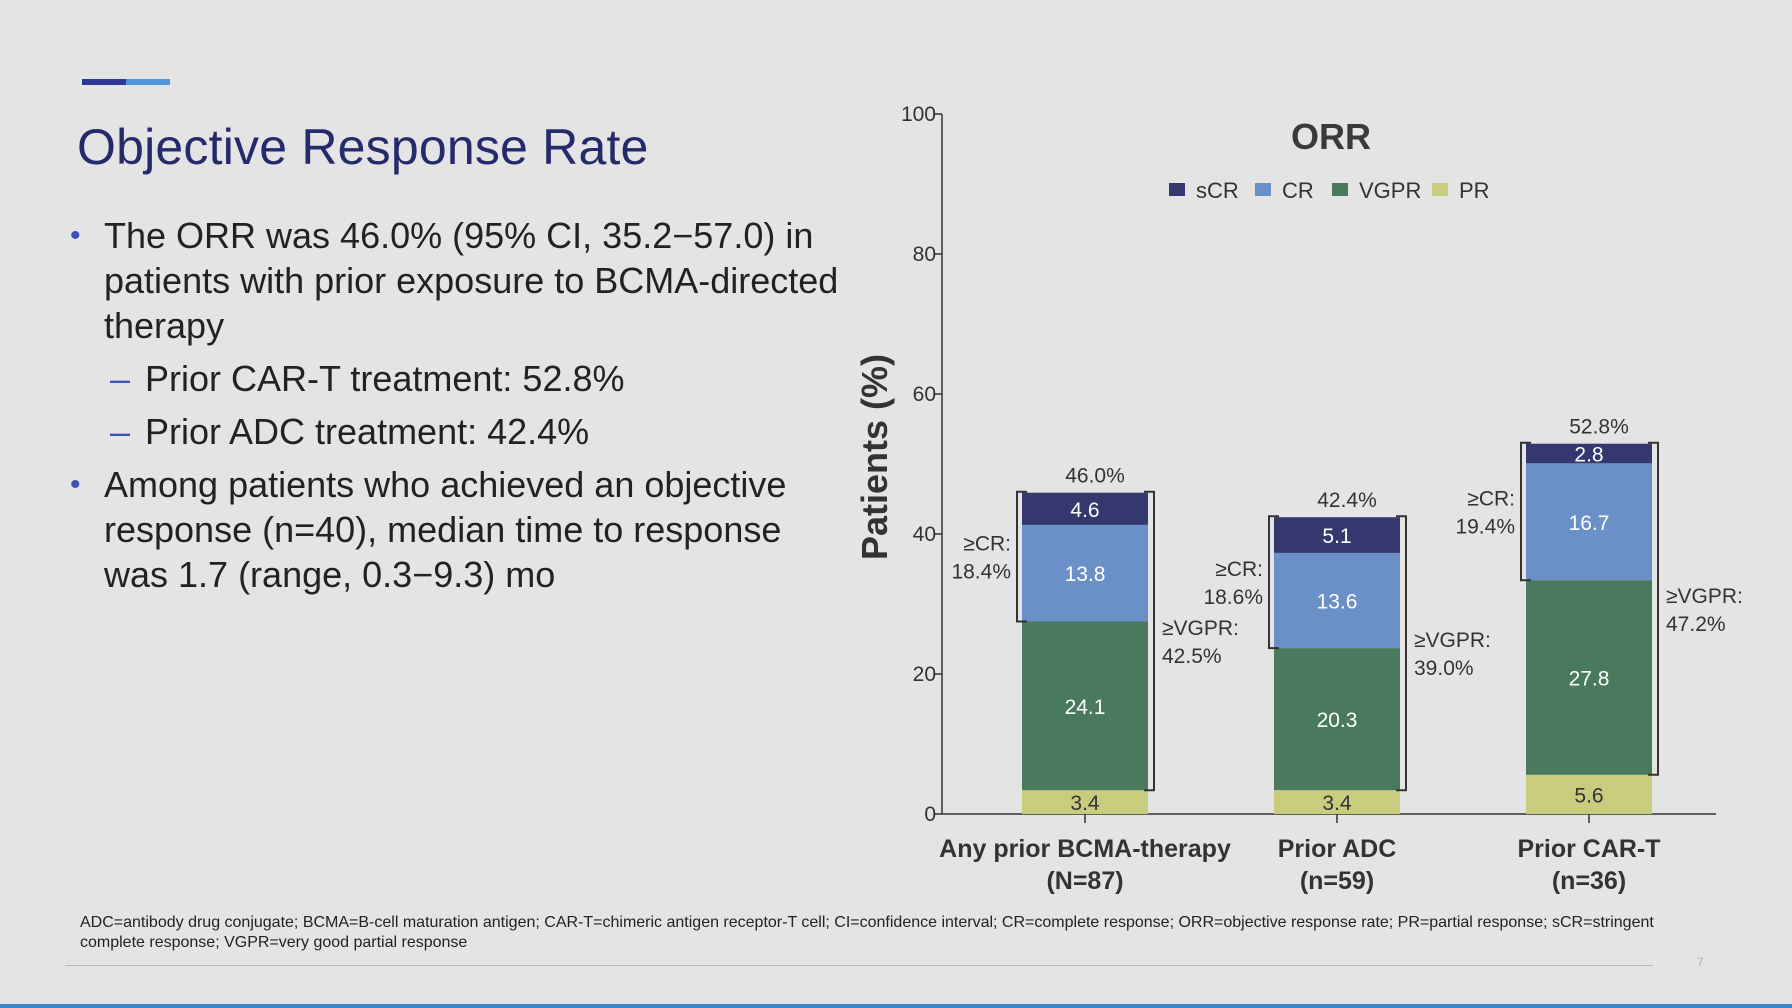  I want to click on y-tick-label: 40, so click(924, 534).